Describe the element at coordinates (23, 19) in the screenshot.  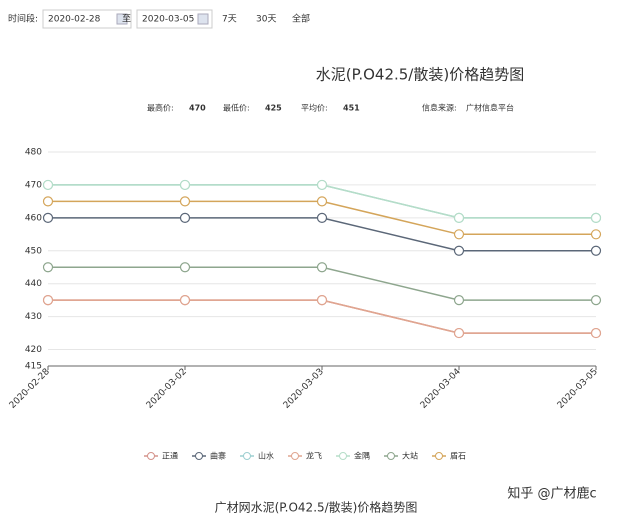
I see `range-label: 时间段:` at that location.